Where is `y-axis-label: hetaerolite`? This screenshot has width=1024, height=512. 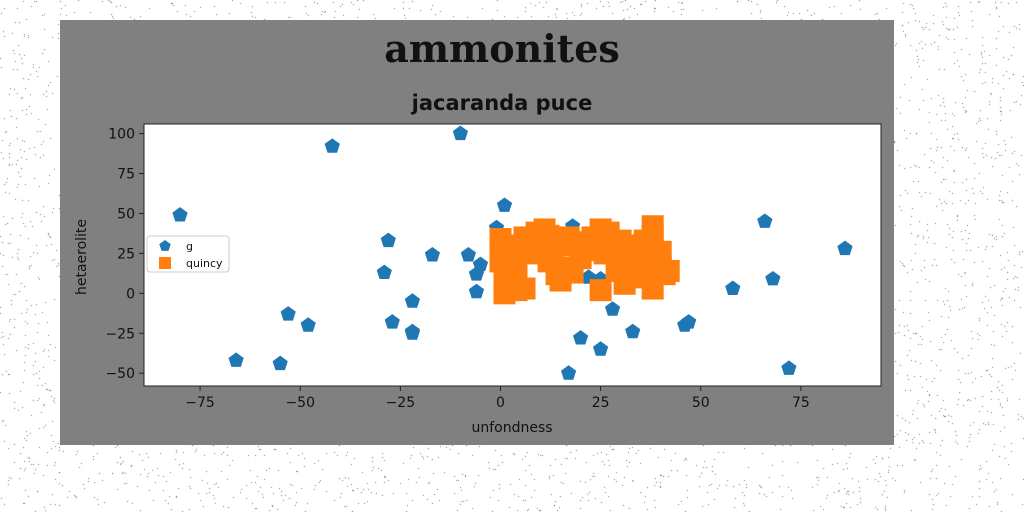
y-axis-label: hetaerolite is located at coordinates (82, 257).